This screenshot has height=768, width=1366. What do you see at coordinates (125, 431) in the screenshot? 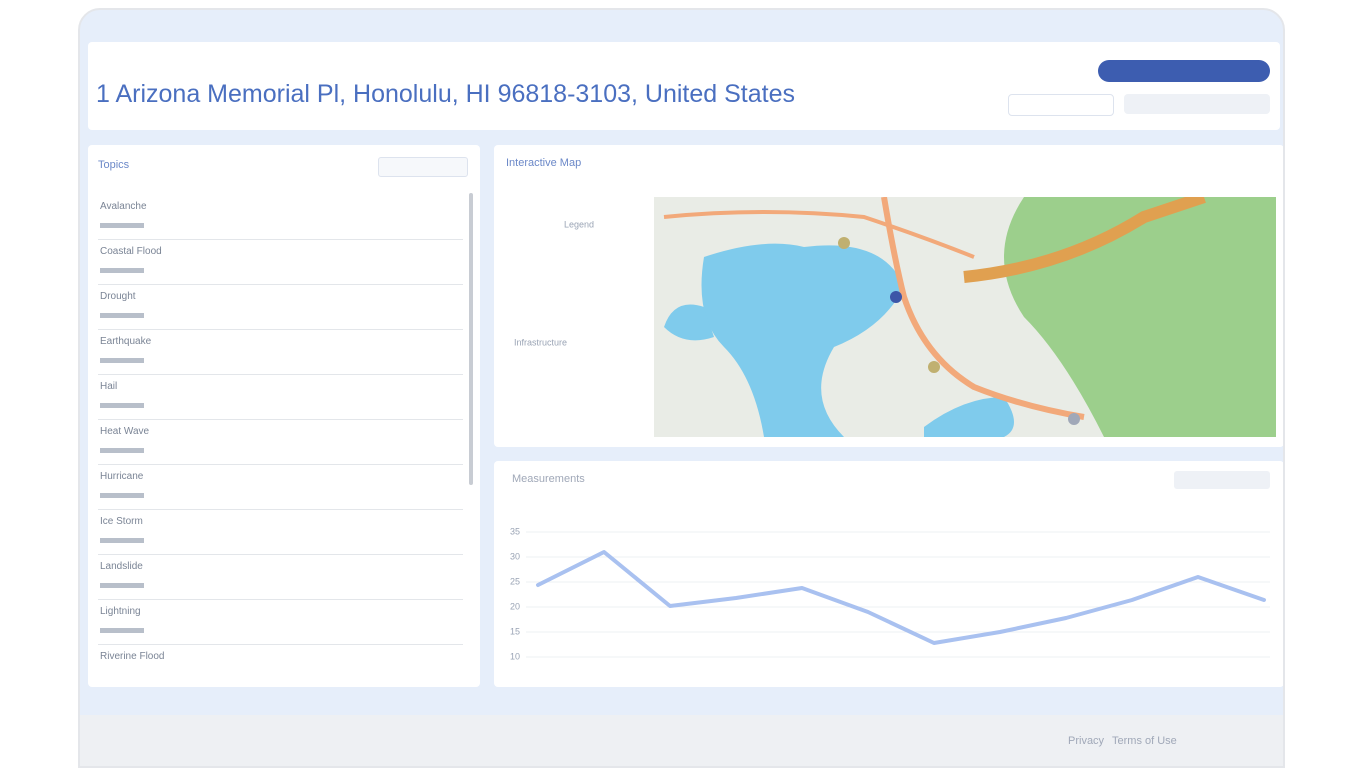
I see `topic-name: Heat Wave` at bounding box center [125, 431].